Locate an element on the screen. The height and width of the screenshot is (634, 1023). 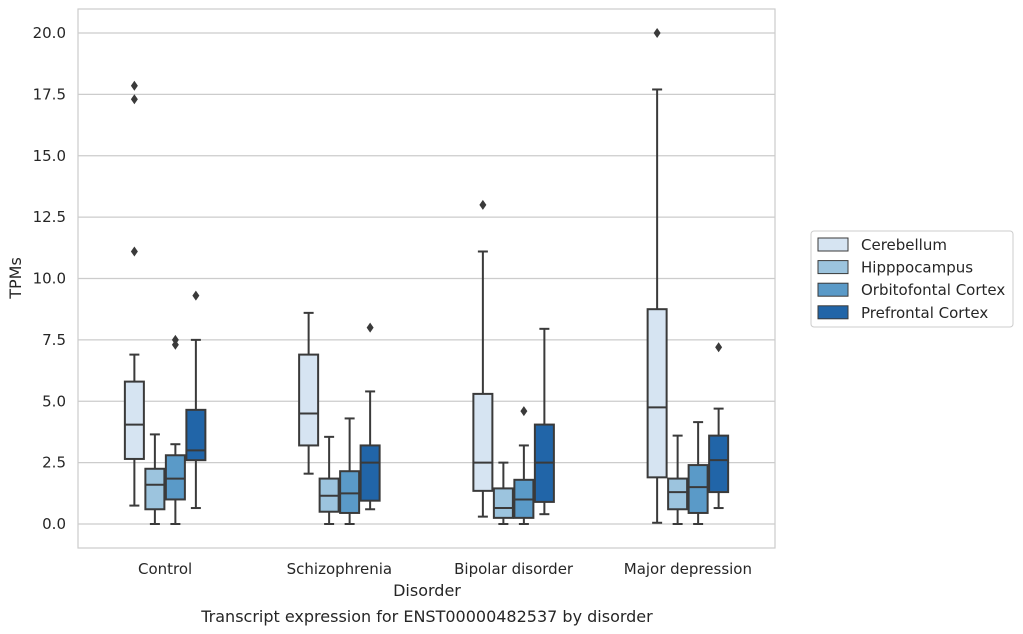
y-tick-label: 0.0 is located at coordinates (54, 524).